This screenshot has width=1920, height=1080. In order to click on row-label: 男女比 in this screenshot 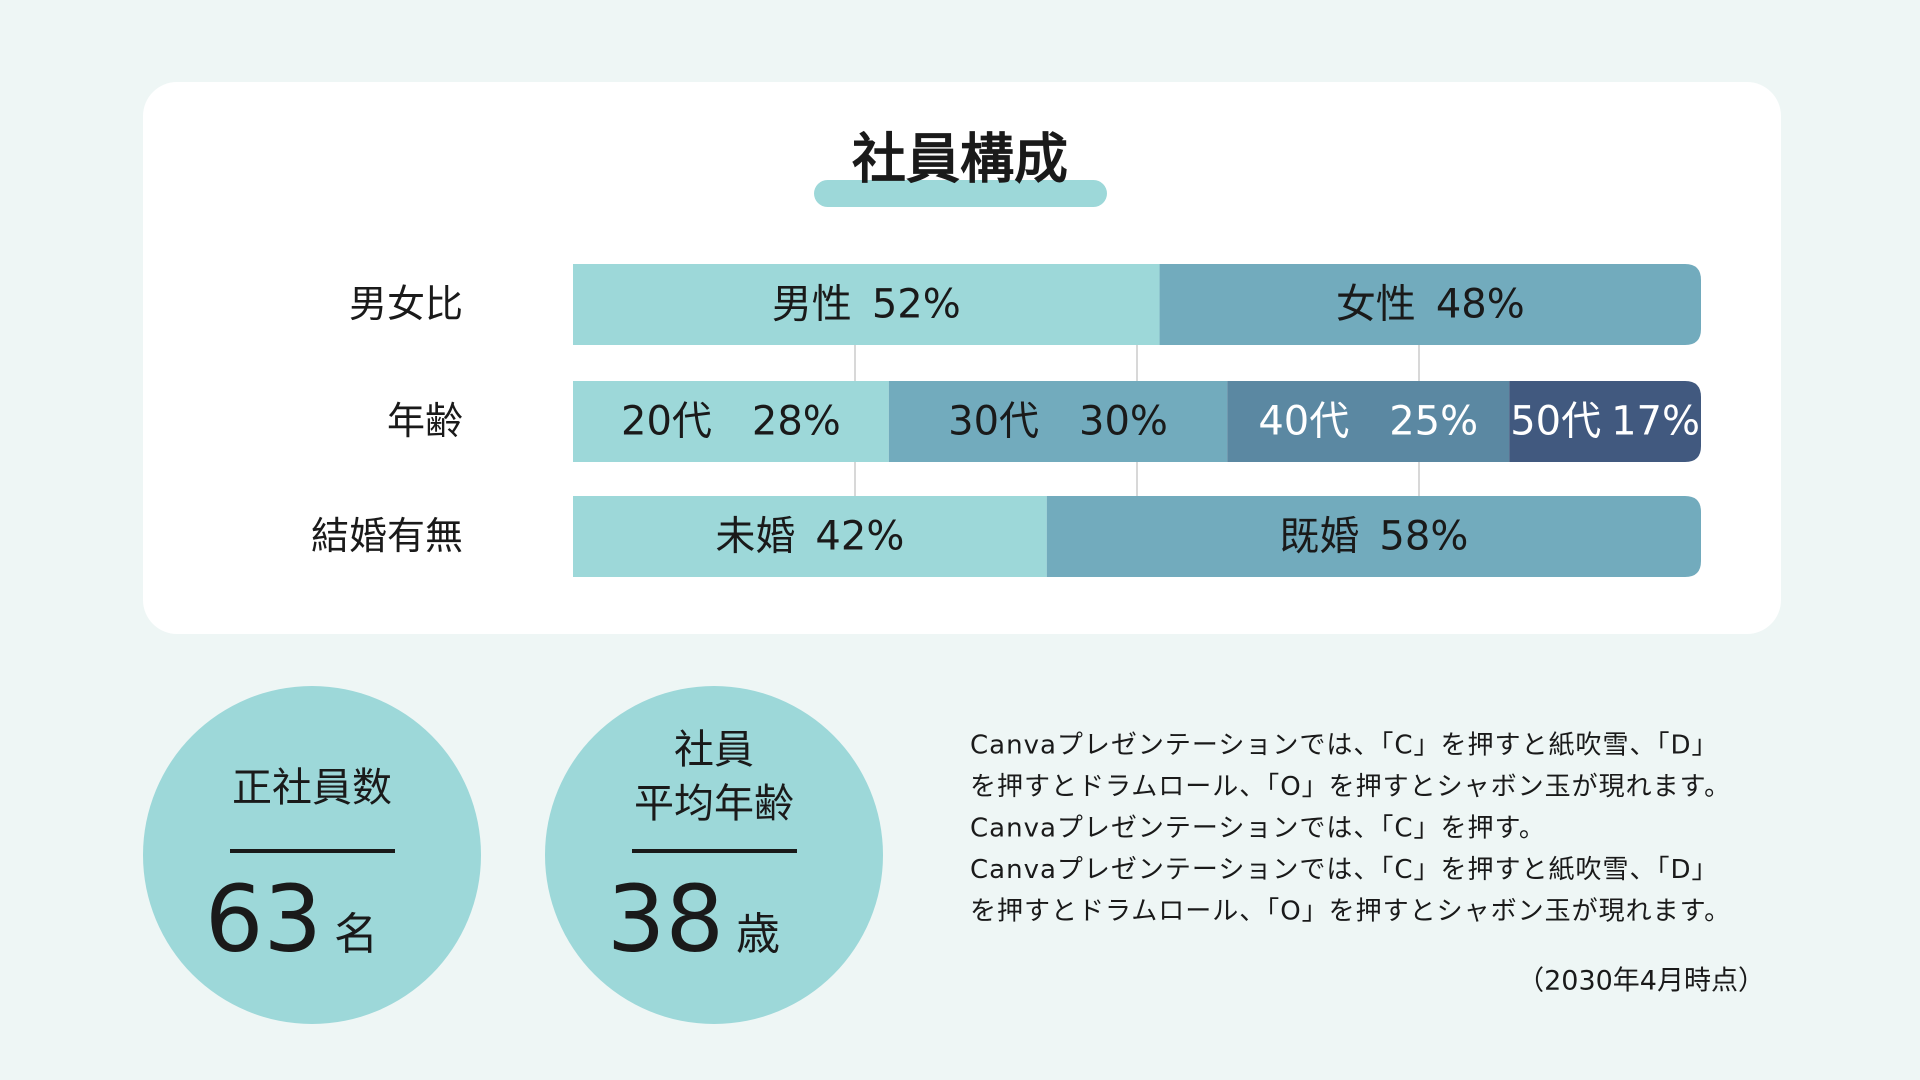, I will do `click(406, 304)`.